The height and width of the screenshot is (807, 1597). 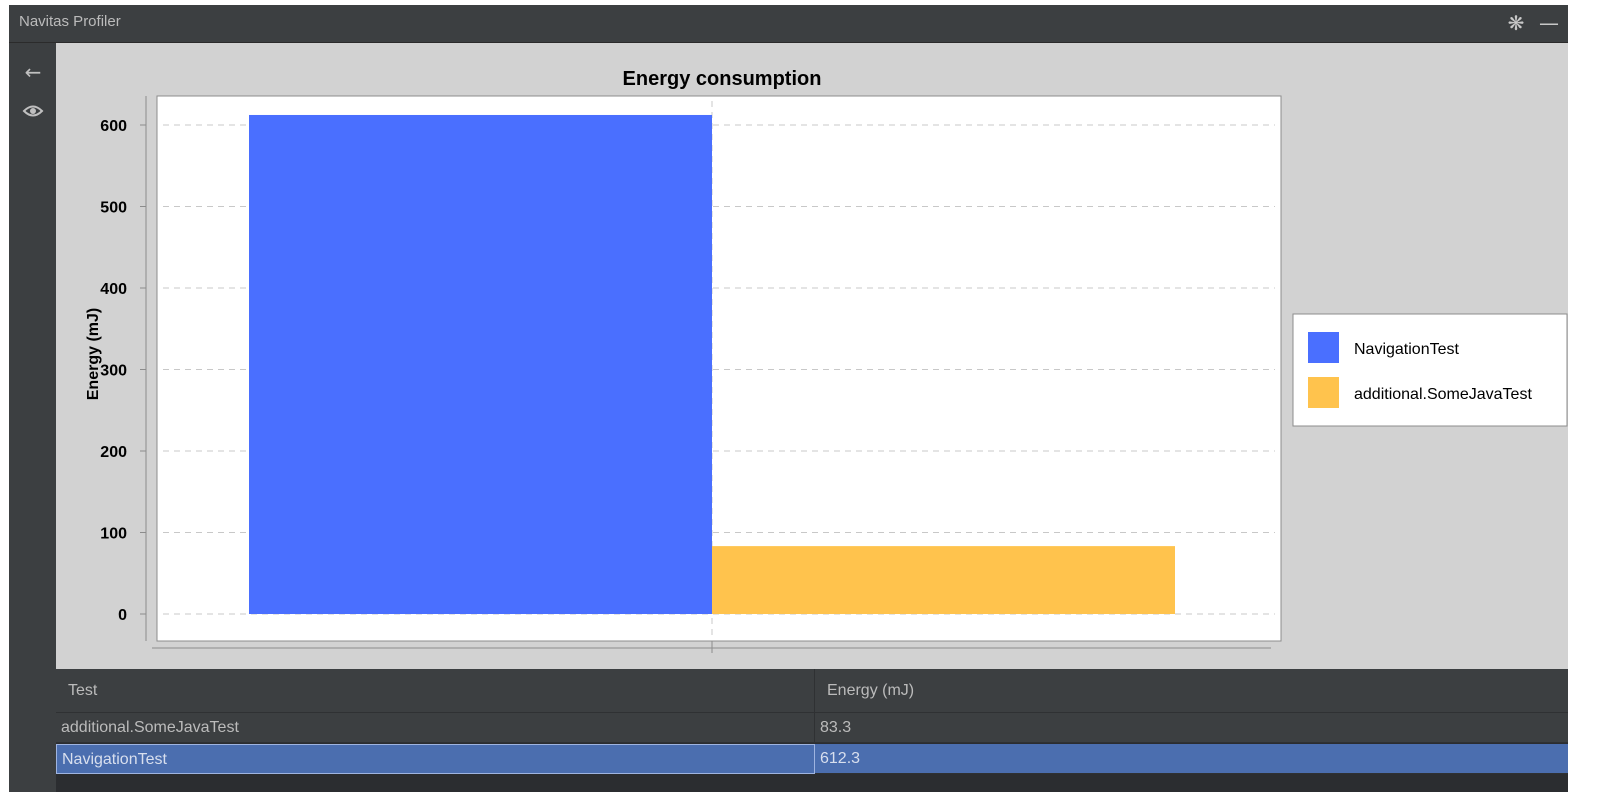 What do you see at coordinates (113, 452) in the screenshot?
I see `y-tick-label: 200` at bounding box center [113, 452].